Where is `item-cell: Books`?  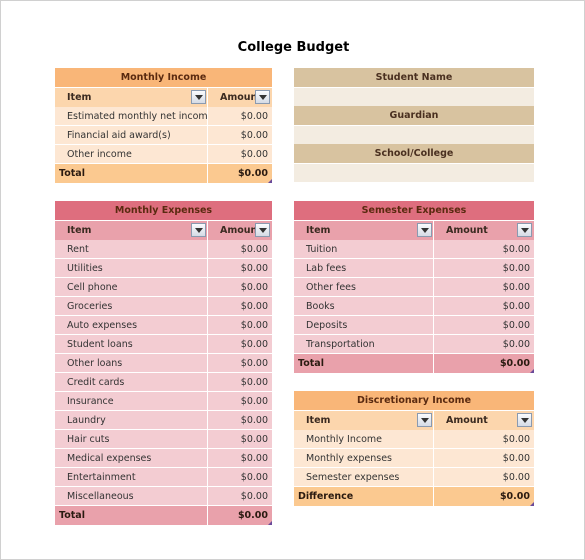 item-cell: Books is located at coordinates (363, 306).